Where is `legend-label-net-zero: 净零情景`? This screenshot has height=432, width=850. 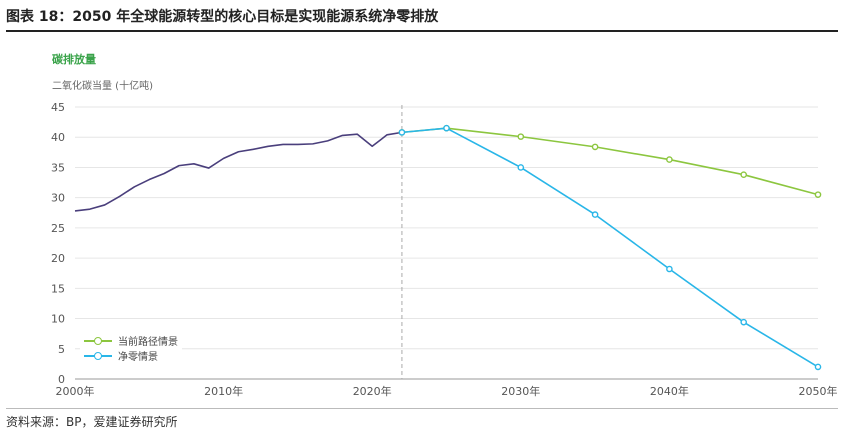
legend-label-net-zero: 净零情景 is located at coordinates (138, 357).